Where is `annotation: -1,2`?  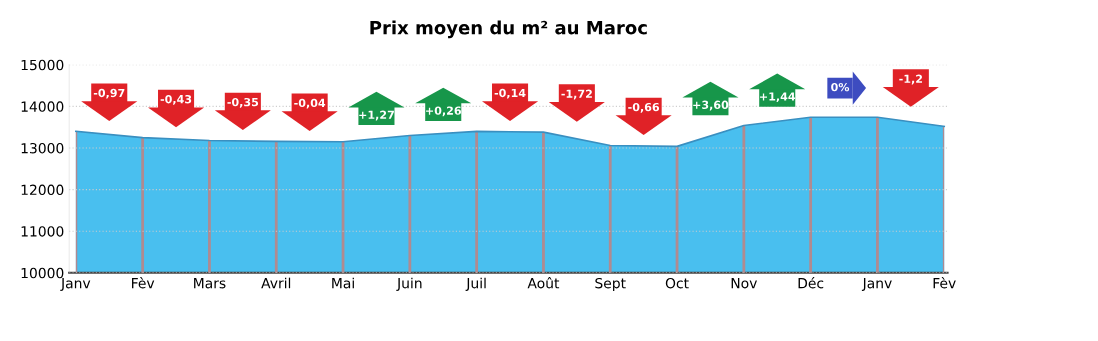
annotation: -1,2 is located at coordinates (911, 79).